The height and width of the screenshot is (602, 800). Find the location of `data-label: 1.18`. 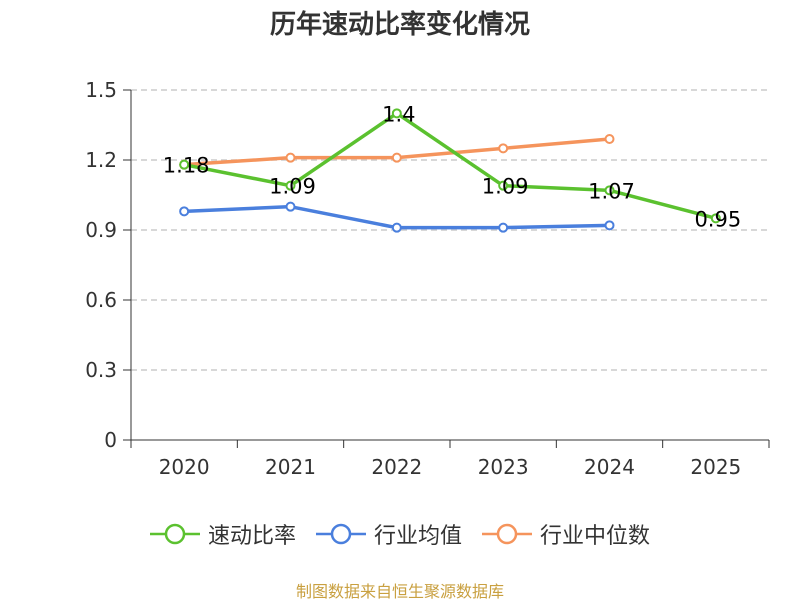

data-label: 1.18 is located at coordinates (186, 166).